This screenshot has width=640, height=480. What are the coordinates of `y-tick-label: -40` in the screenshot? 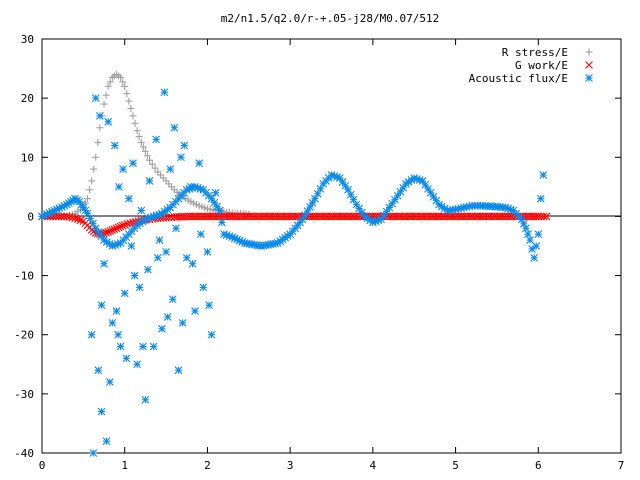 It's located at (24, 453).